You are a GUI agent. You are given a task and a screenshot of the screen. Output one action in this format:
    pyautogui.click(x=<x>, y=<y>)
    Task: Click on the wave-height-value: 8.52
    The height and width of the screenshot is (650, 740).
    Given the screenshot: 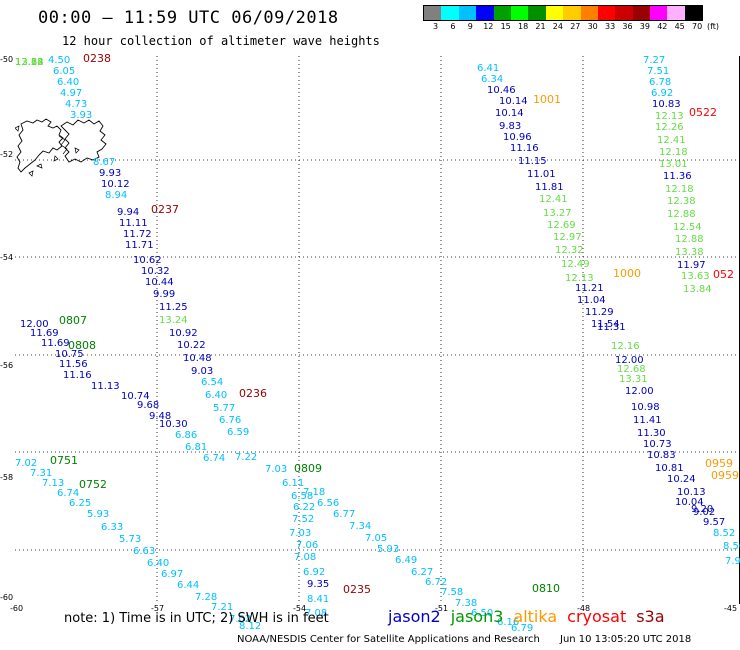 What is the action you would take?
    pyautogui.click(x=724, y=533)
    